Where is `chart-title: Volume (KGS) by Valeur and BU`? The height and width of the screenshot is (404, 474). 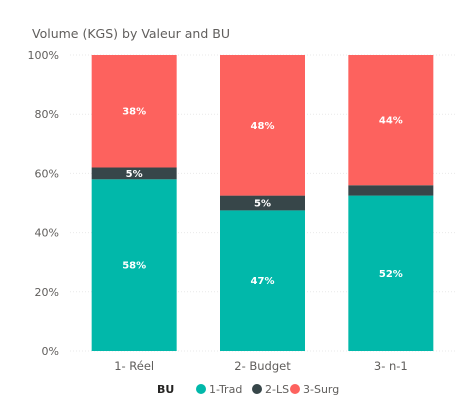 chart-title: Volume (KGS) by Valeur and BU is located at coordinates (131, 33).